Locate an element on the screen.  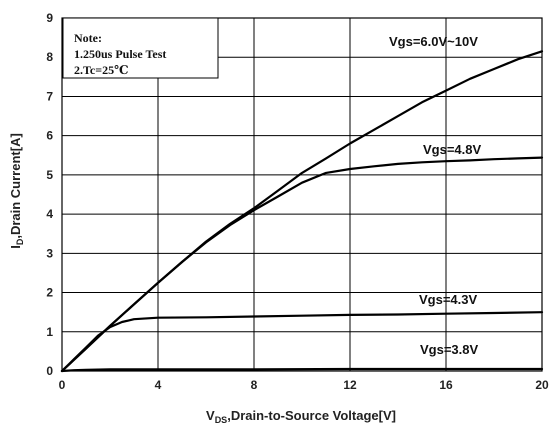
x-tick-label: 16 is located at coordinates (446, 385).